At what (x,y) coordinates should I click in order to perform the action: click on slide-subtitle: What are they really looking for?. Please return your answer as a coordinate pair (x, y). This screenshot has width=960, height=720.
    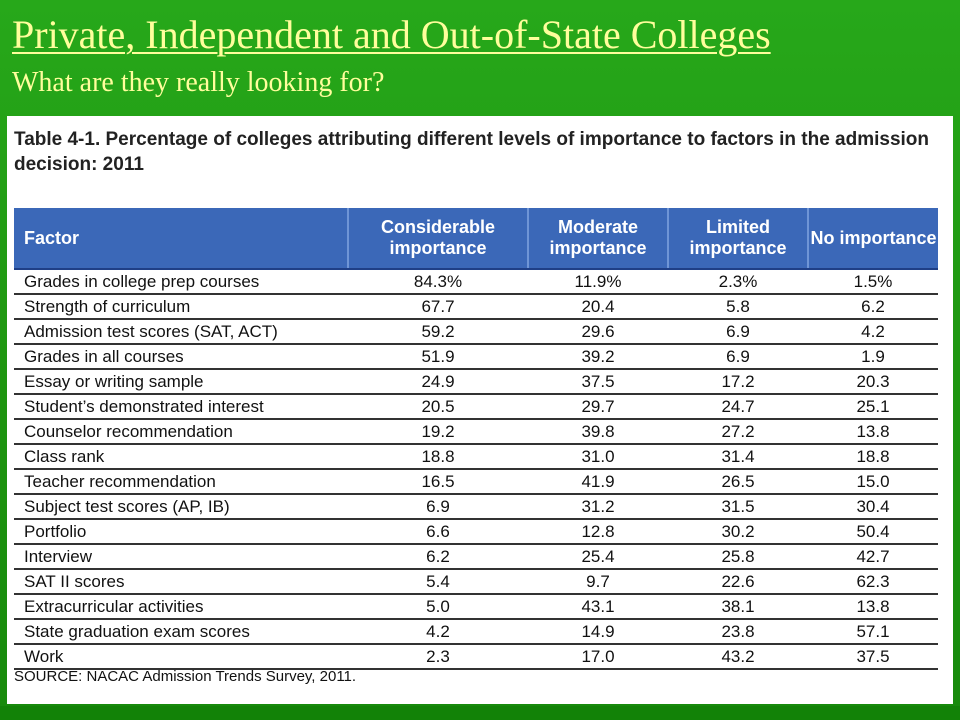
    Looking at the image, I should click on (198, 82).